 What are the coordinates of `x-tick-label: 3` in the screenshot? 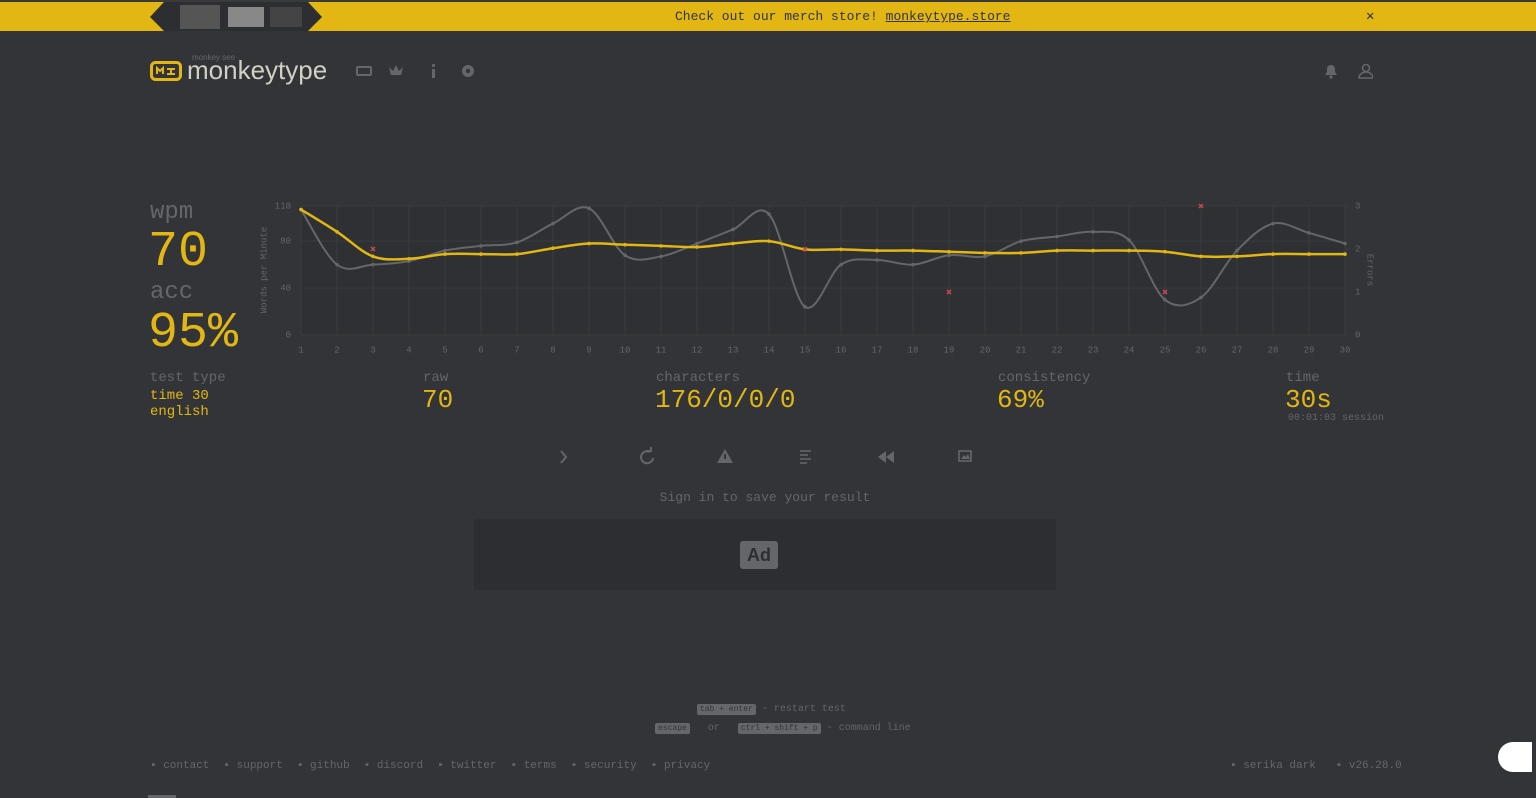 It's located at (372, 350).